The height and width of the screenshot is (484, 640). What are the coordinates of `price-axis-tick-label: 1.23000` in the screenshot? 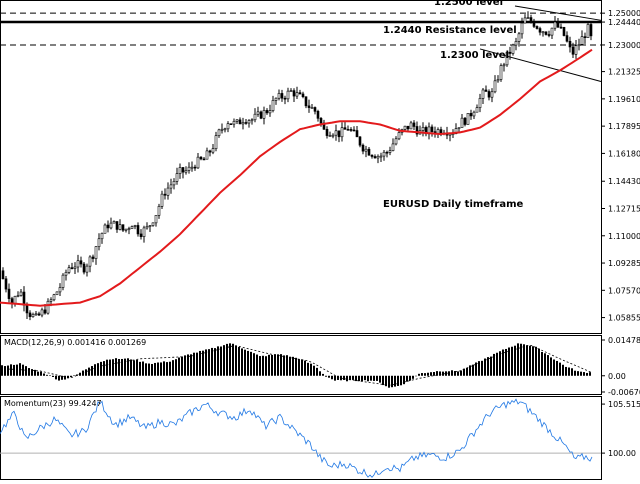 It's located at (624, 45).